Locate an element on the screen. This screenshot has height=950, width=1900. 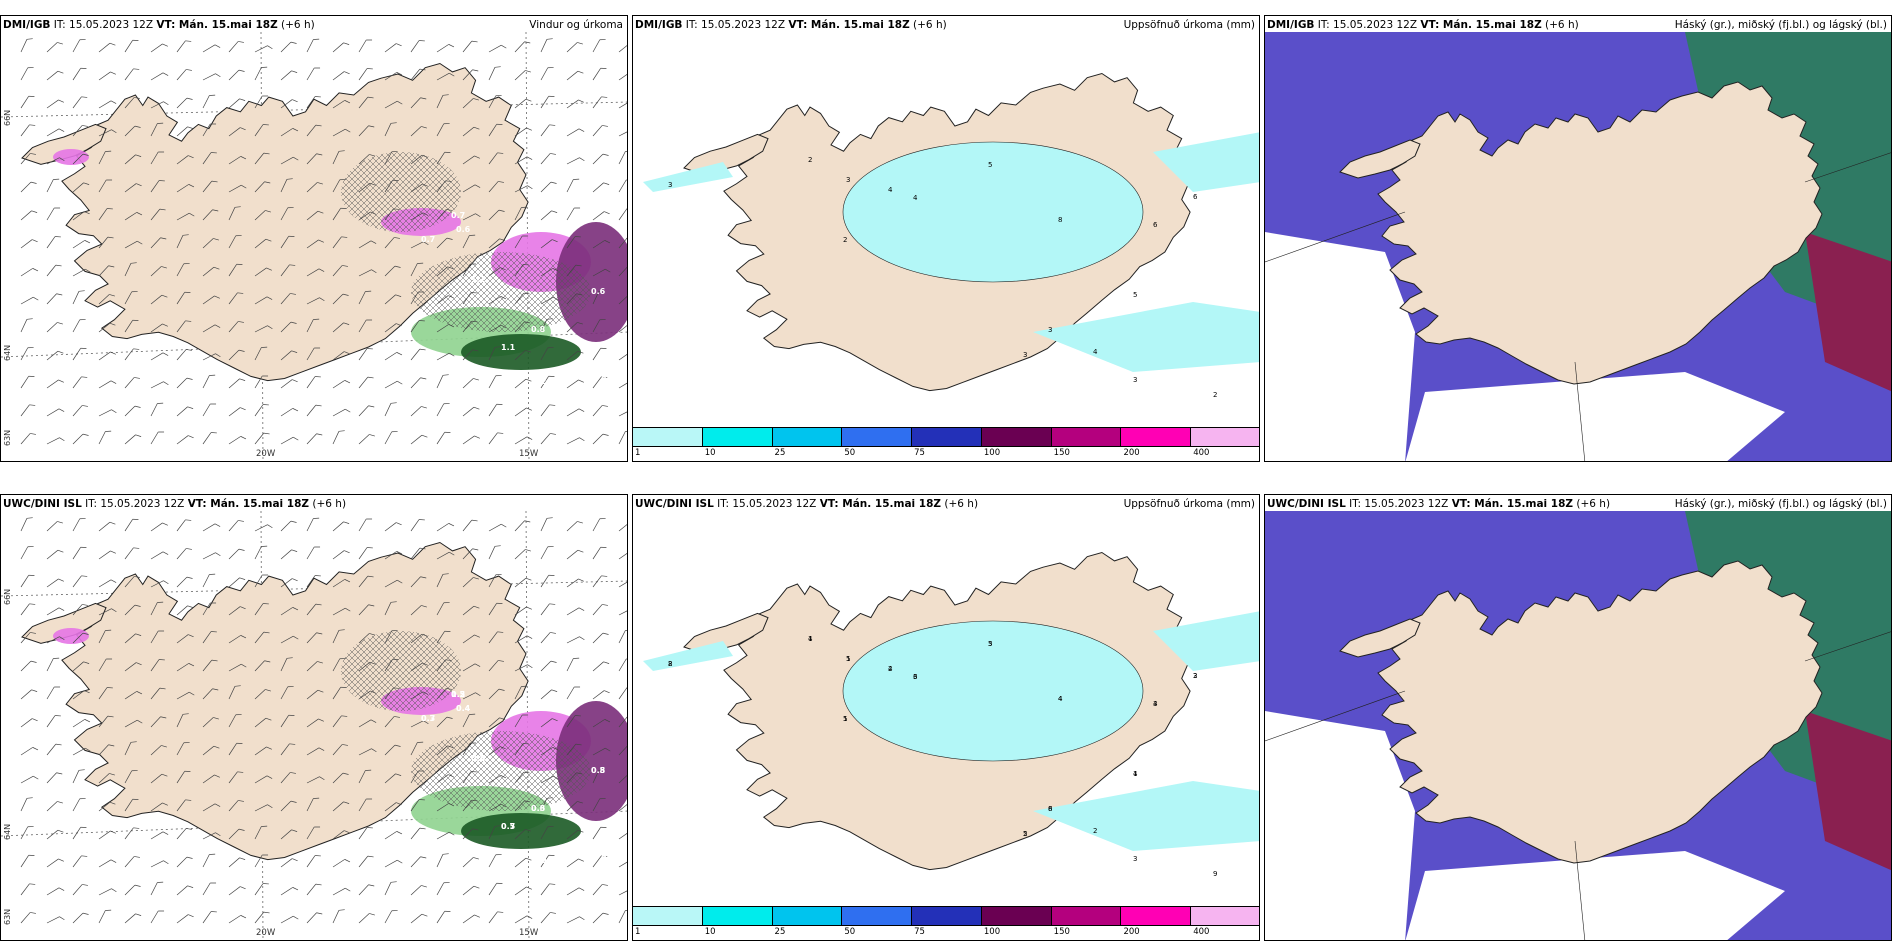
colorbar-tick: 400 is located at coordinates (1201, 932).